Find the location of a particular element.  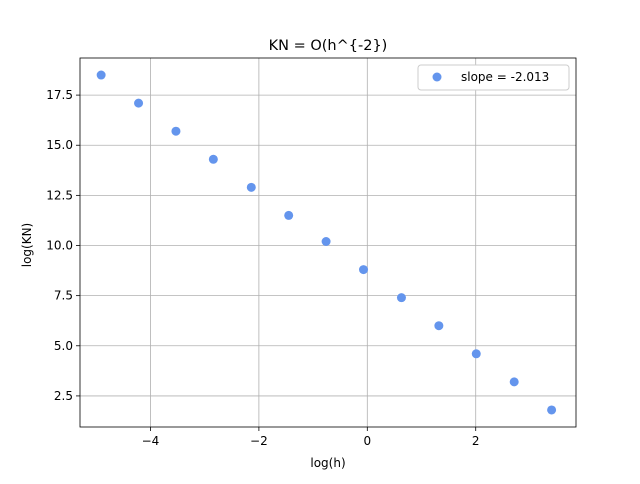

legend: slope = -2.013 is located at coordinates (493, 77).